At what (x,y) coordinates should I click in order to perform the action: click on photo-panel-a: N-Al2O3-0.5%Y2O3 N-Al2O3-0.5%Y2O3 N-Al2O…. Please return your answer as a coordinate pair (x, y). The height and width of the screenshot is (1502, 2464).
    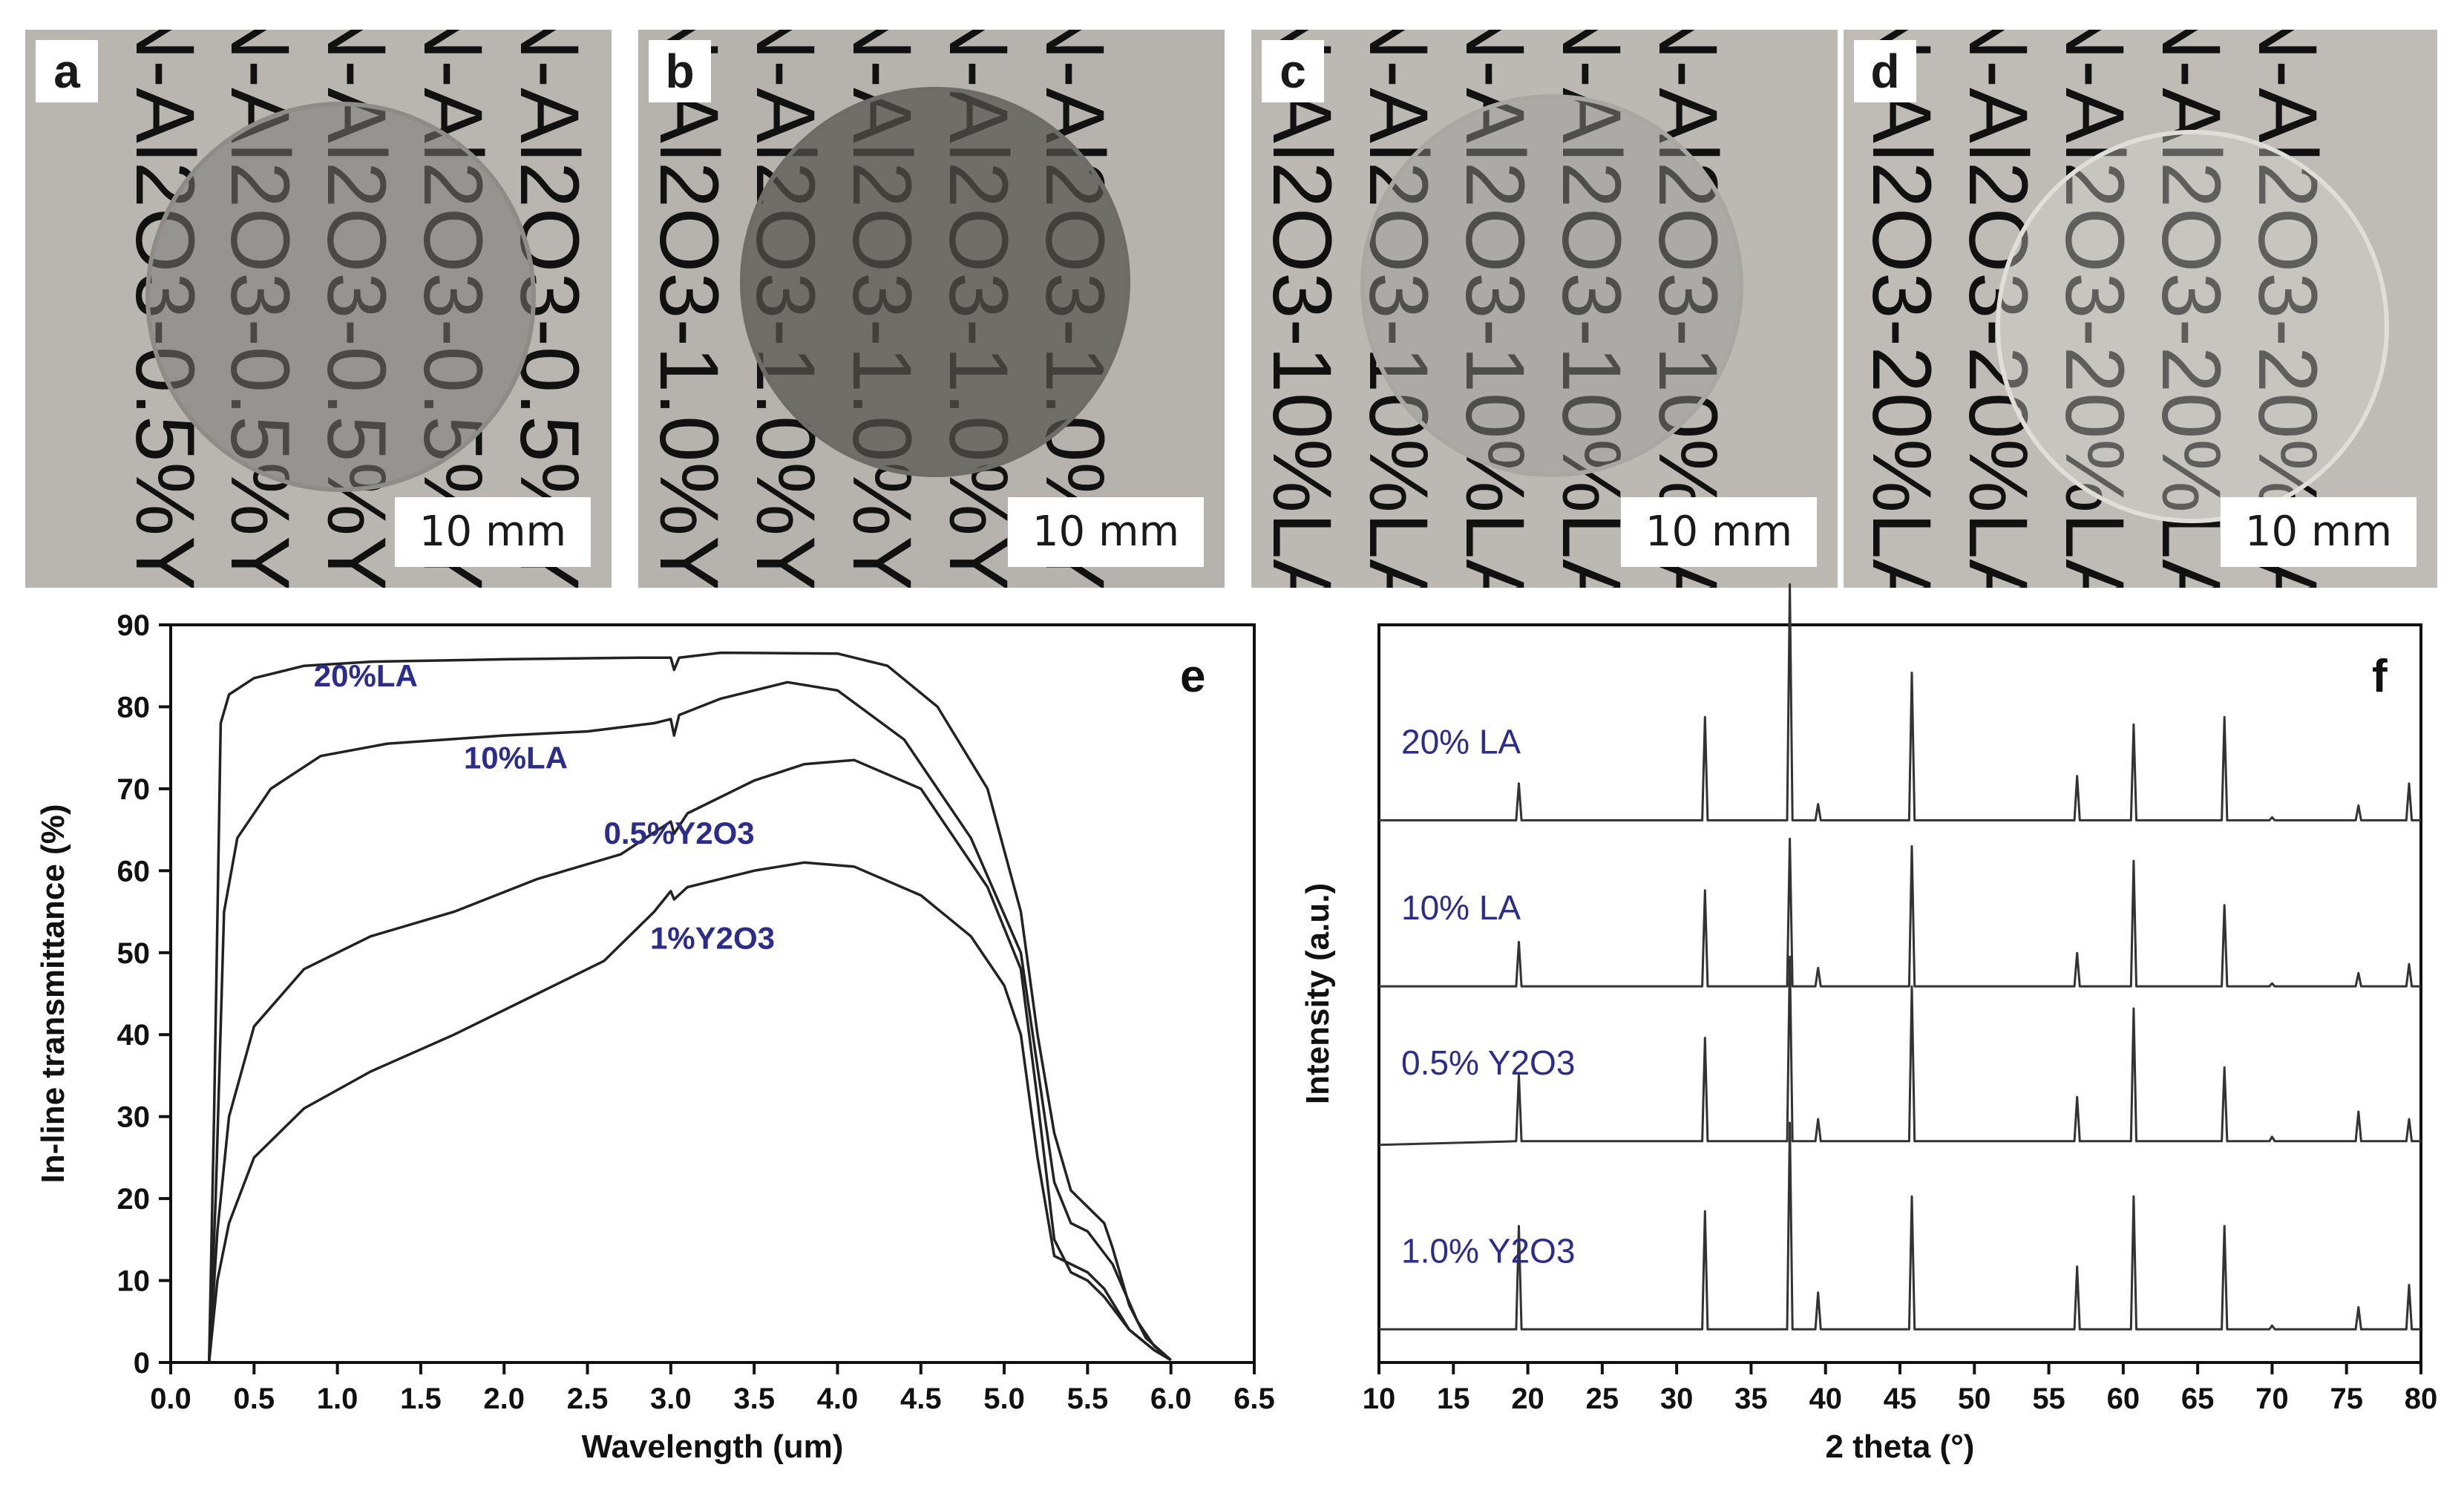
    Looking at the image, I should click on (318, 309).